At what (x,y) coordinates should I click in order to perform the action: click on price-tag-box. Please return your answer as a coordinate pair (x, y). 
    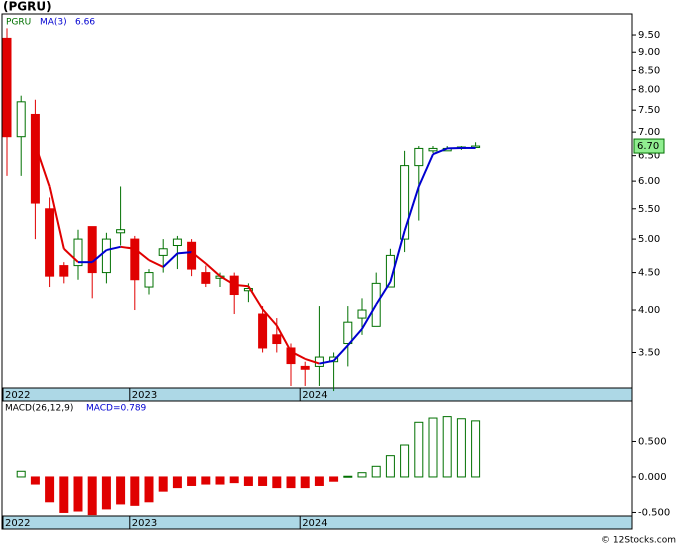
    Looking at the image, I should click on (649, 146).